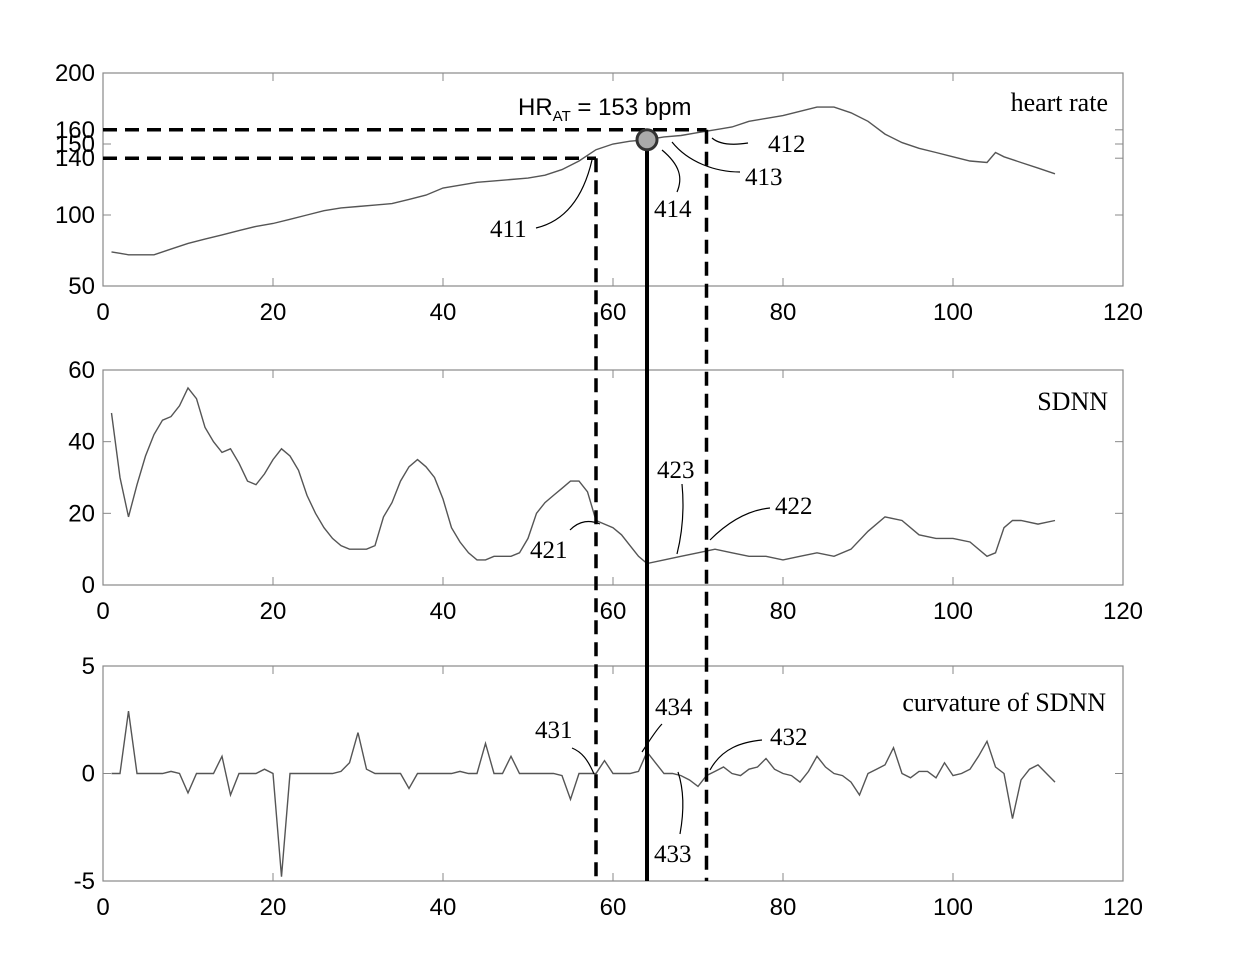 This screenshot has height=962, width=1240. Describe the element at coordinates (794, 506) in the screenshot. I see `callout-422: 422` at that location.